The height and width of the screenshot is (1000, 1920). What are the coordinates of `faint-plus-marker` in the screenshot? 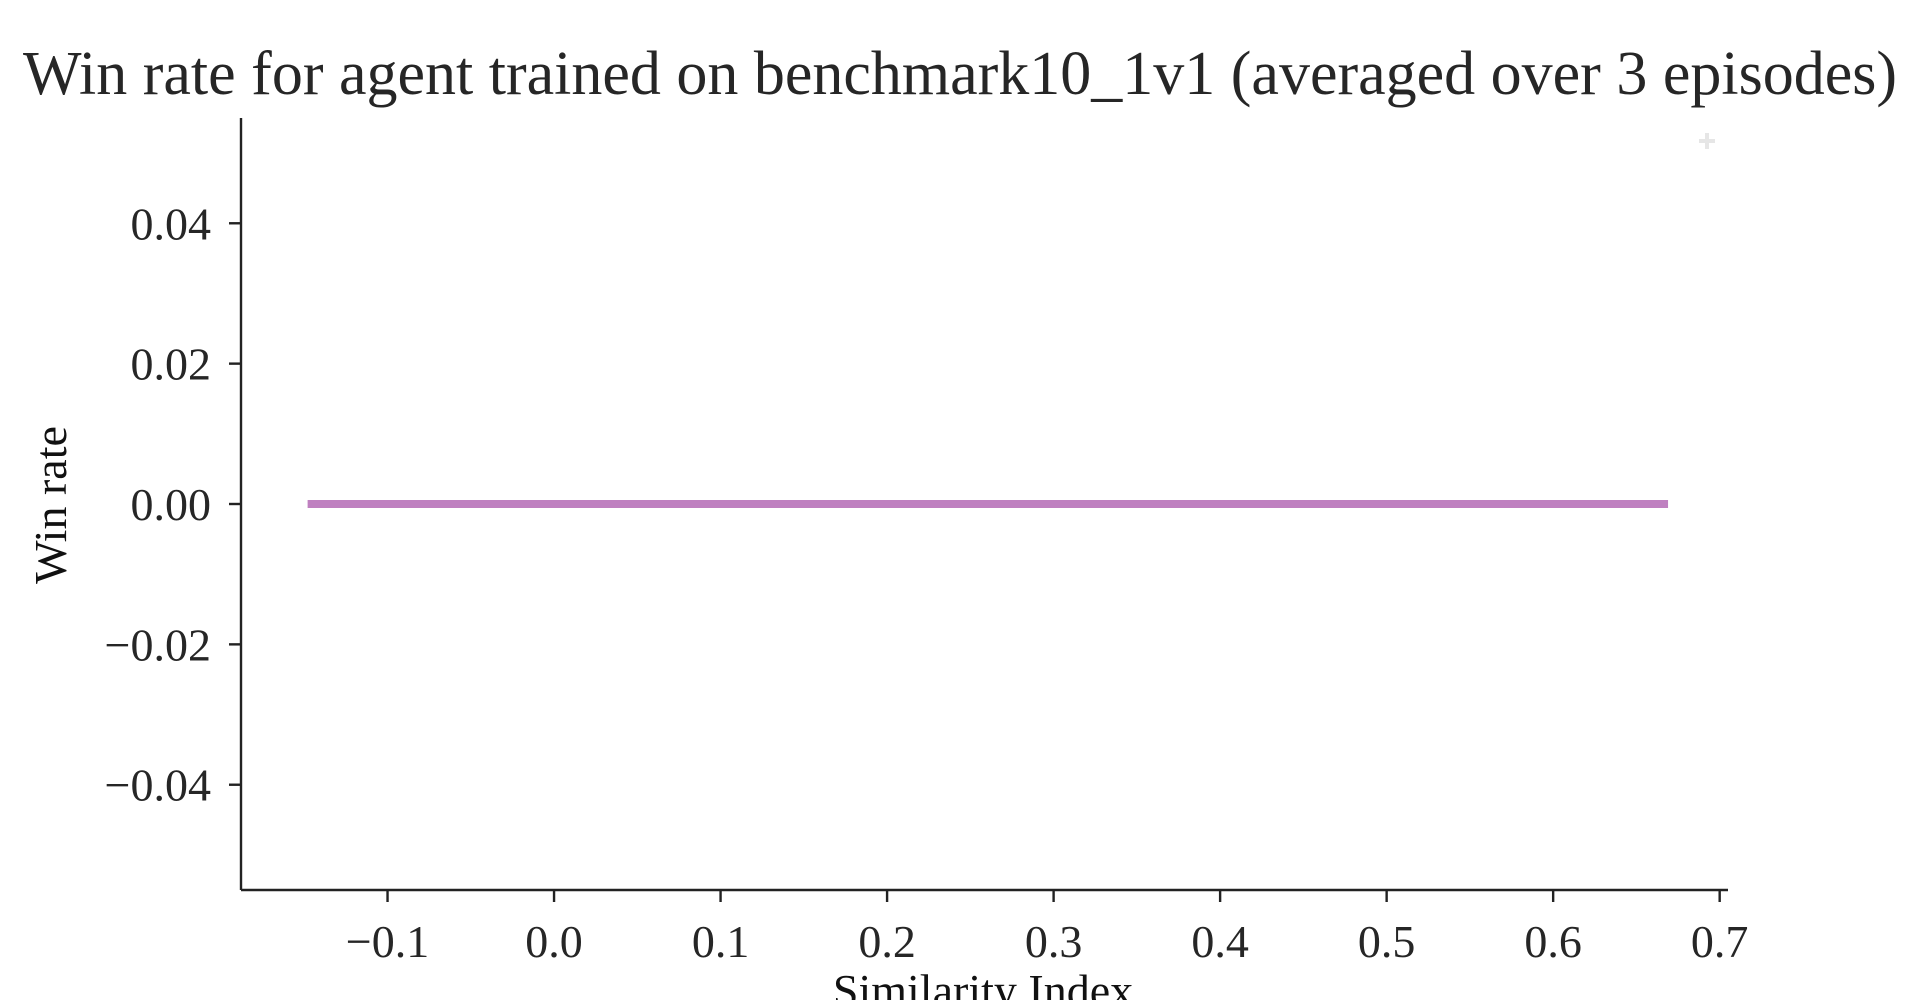 It's located at (1707, 141).